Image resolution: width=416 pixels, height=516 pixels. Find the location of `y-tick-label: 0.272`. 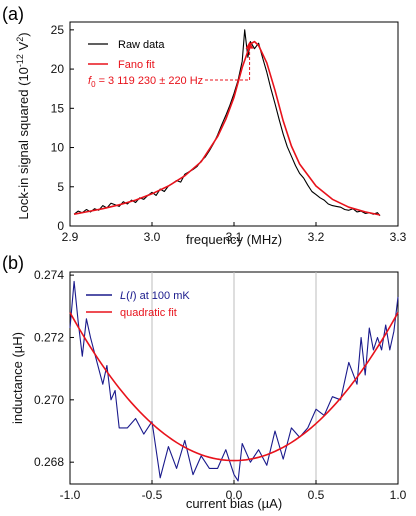

y-tick-label: 0.272 is located at coordinates (49, 337).